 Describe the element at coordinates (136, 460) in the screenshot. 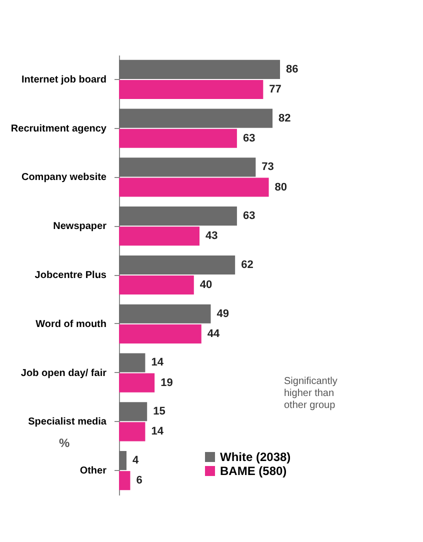

I see `data-label: 4` at that location.